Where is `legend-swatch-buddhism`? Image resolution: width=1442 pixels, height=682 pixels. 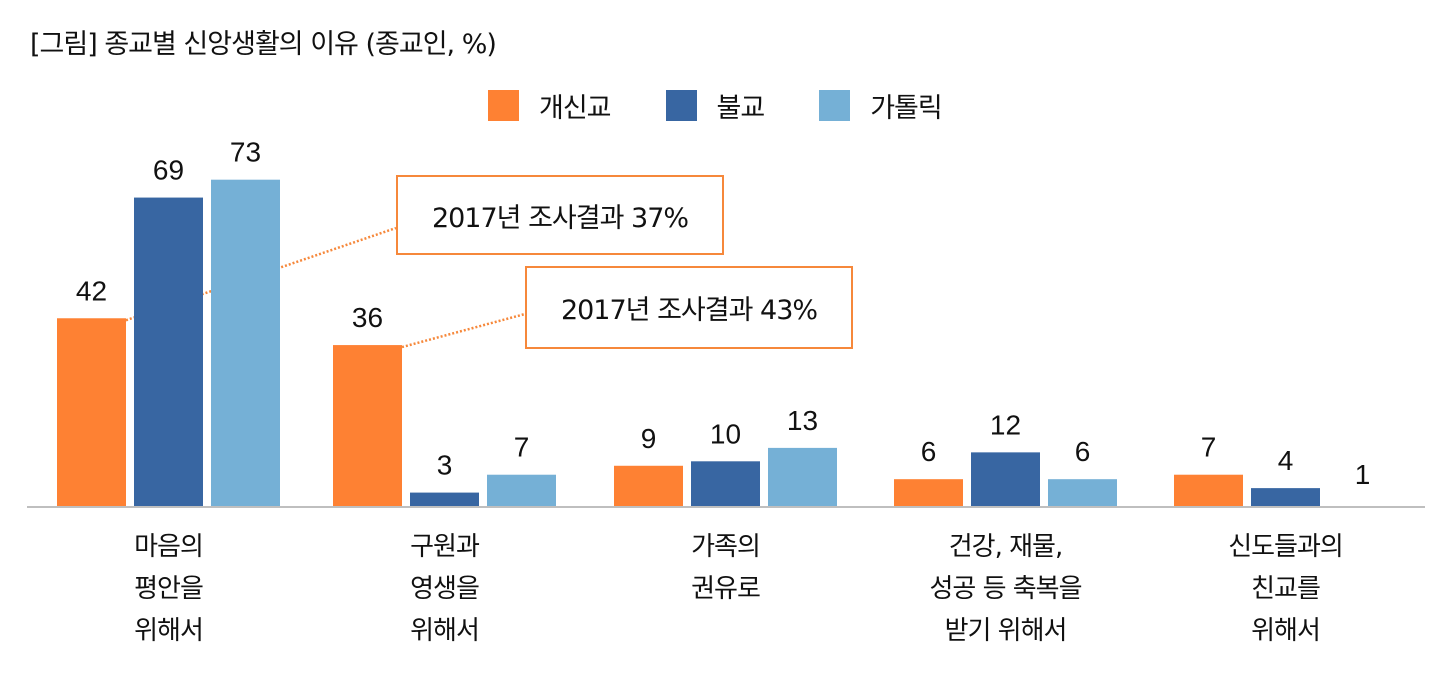 legend-swatch-buddhism is located at coordinates (681, 105).